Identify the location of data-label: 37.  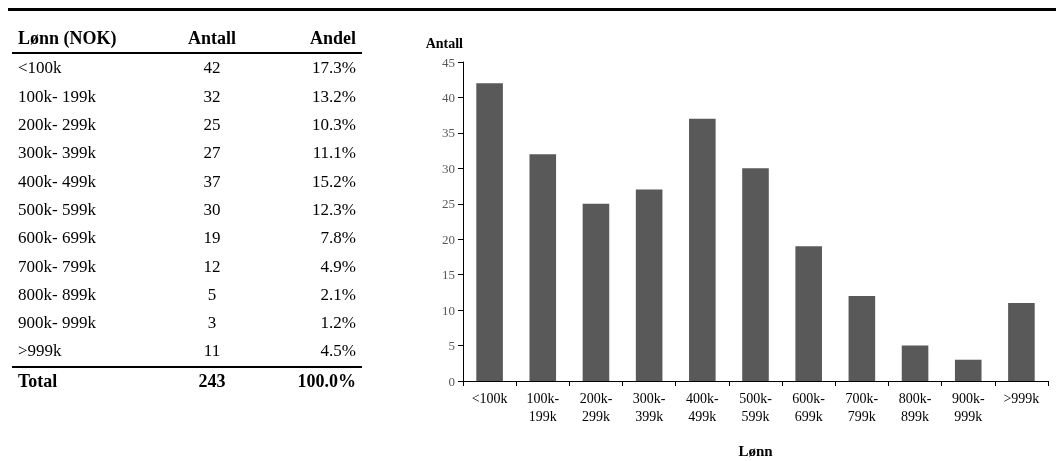
(212, 181).